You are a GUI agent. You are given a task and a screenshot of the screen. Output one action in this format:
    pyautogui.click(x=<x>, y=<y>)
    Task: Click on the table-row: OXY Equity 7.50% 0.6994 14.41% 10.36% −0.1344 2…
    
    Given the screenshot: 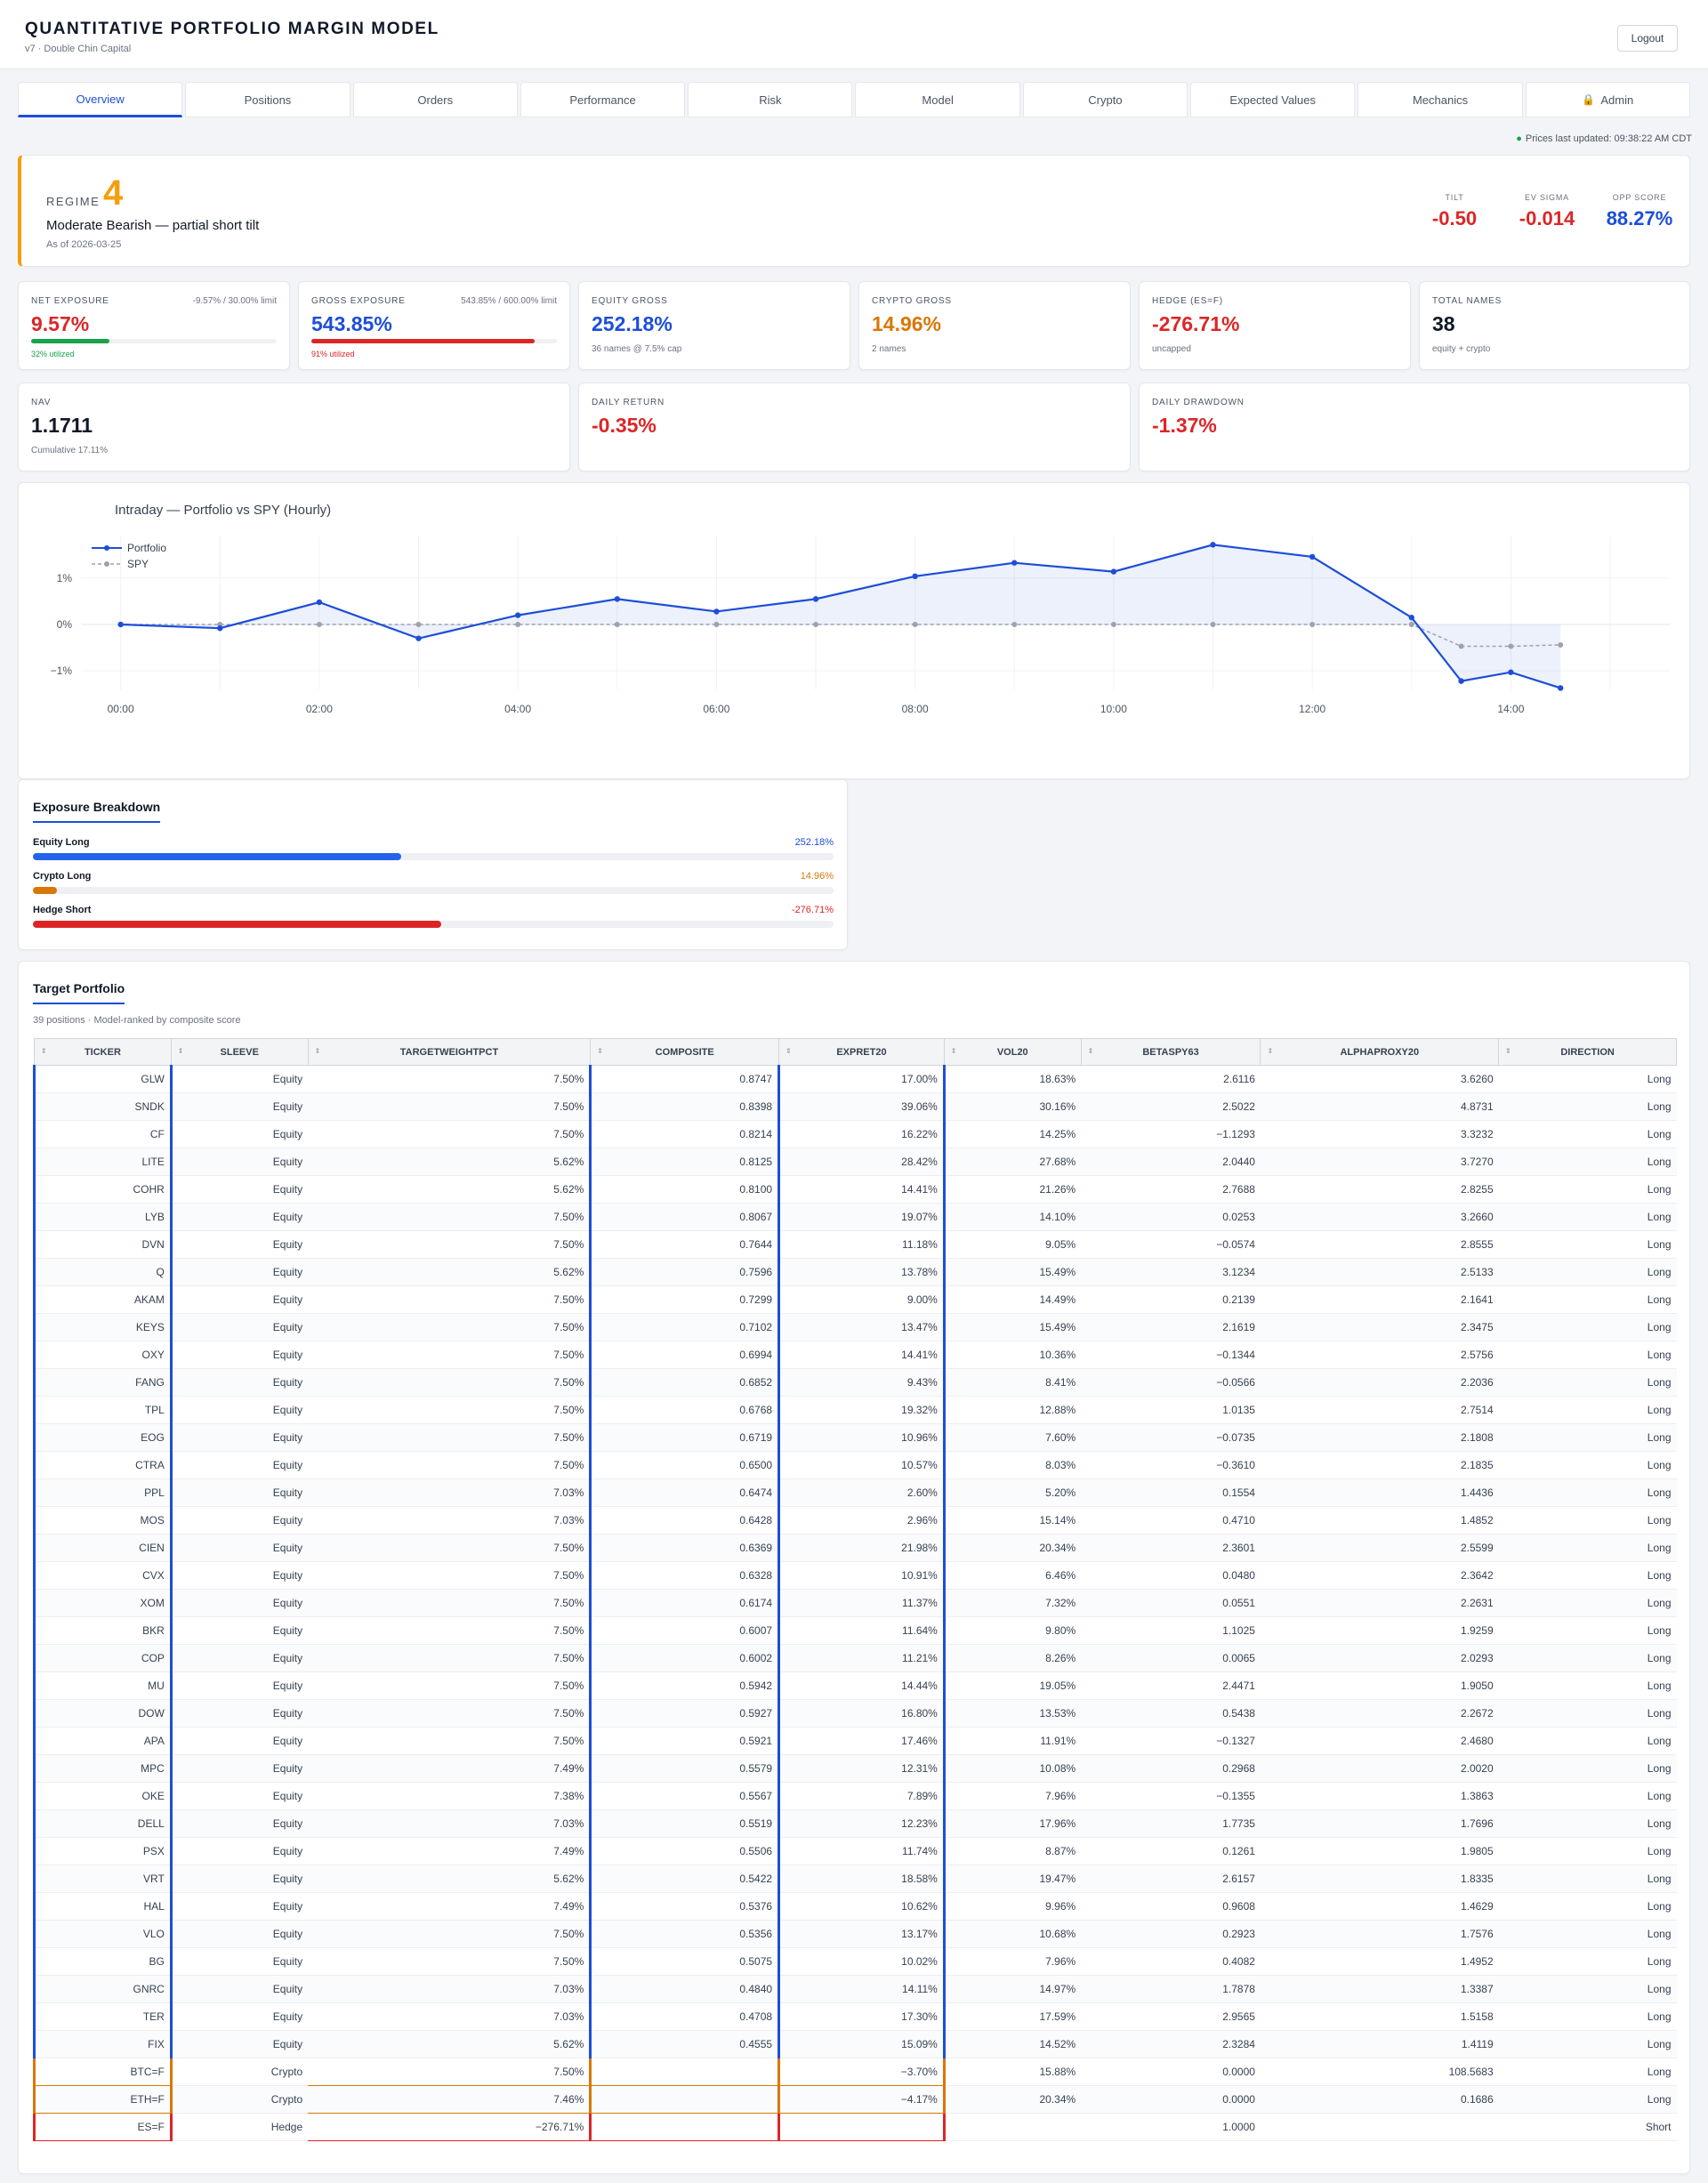 What is the action you would take?
    pyautogui.click(x=855, y=1355)
    